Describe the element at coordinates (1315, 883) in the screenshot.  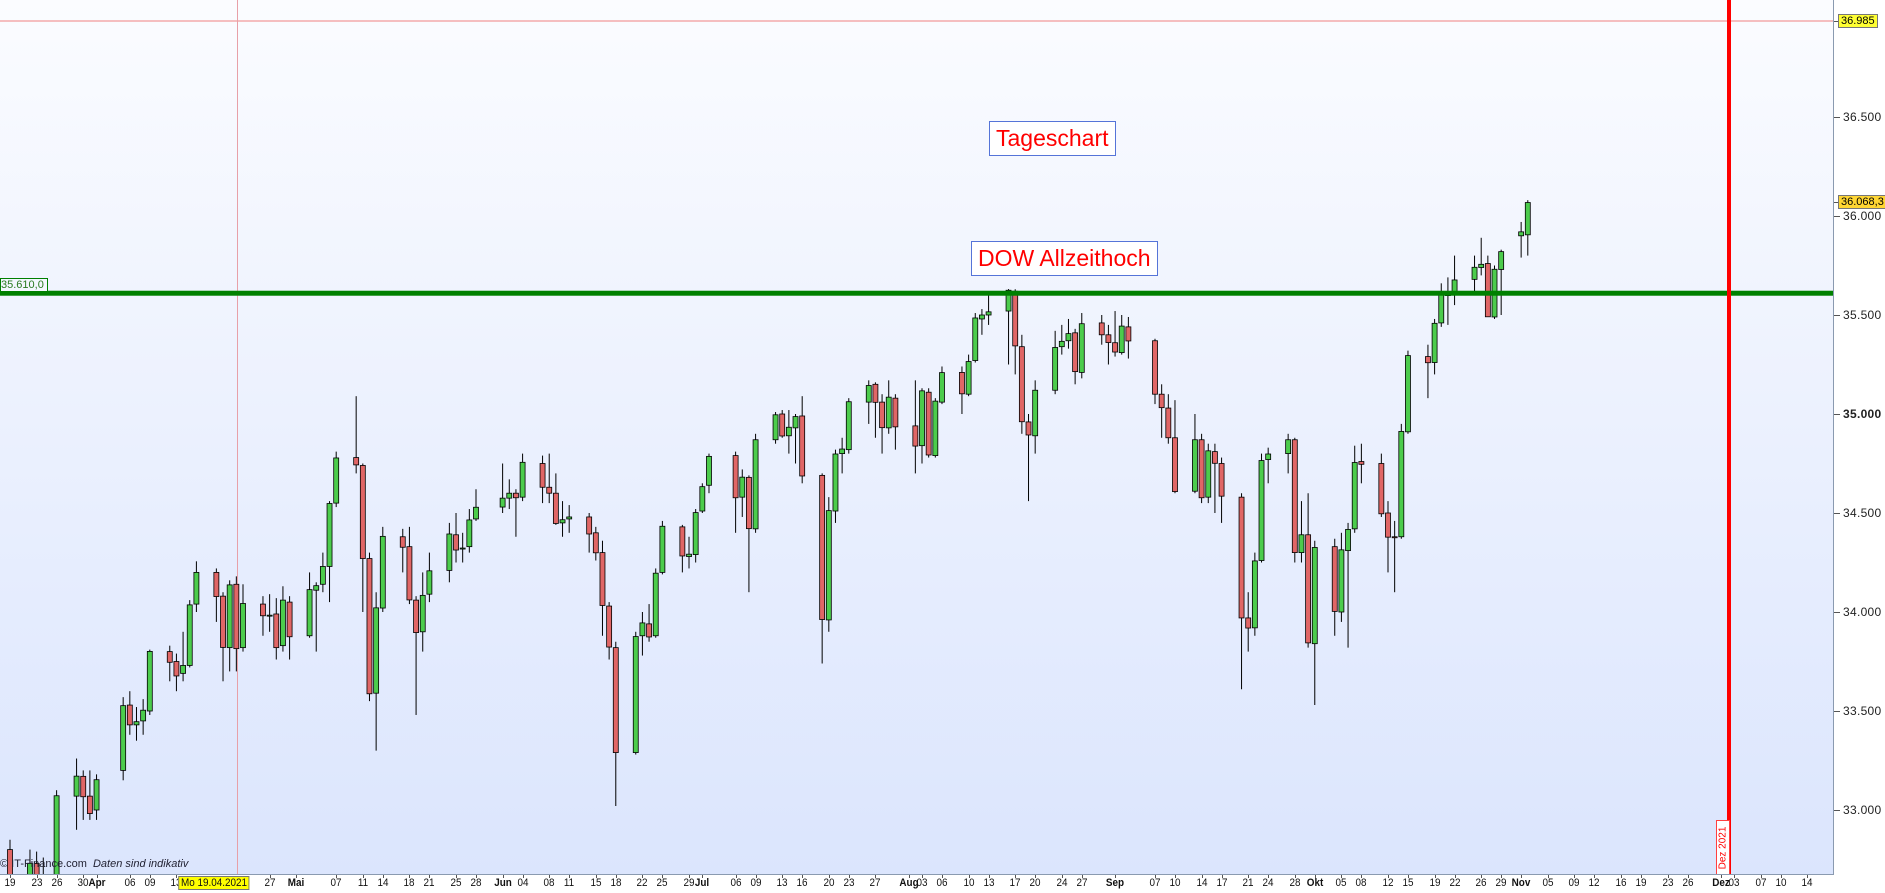
I see `x-month-label: Okt` at that location.